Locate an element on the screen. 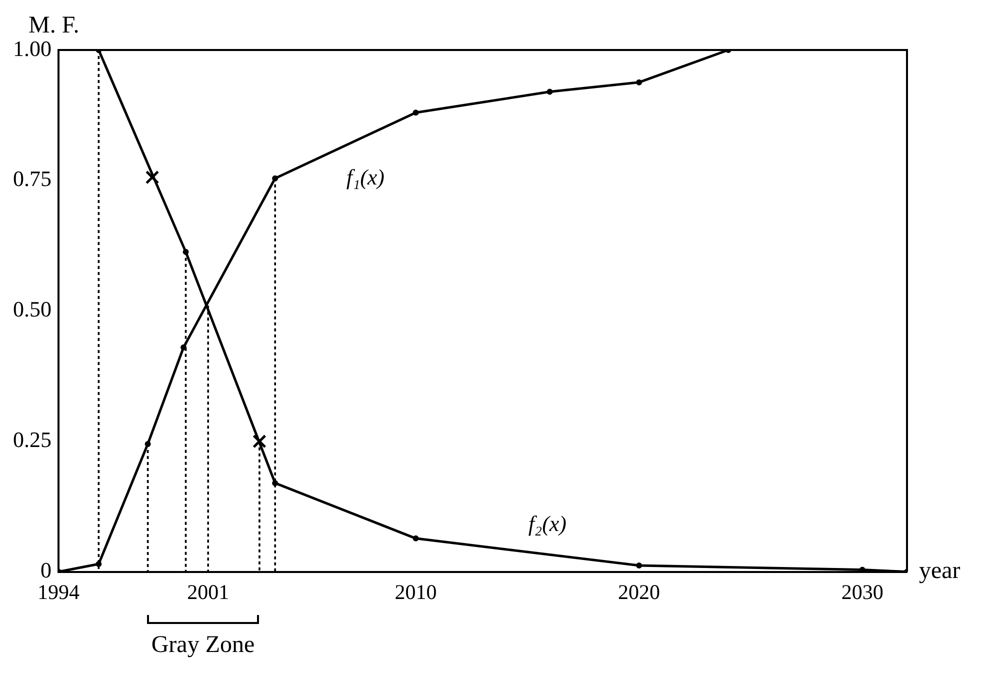  x-tick-label: 2030 is located at coordinates (862, 592).